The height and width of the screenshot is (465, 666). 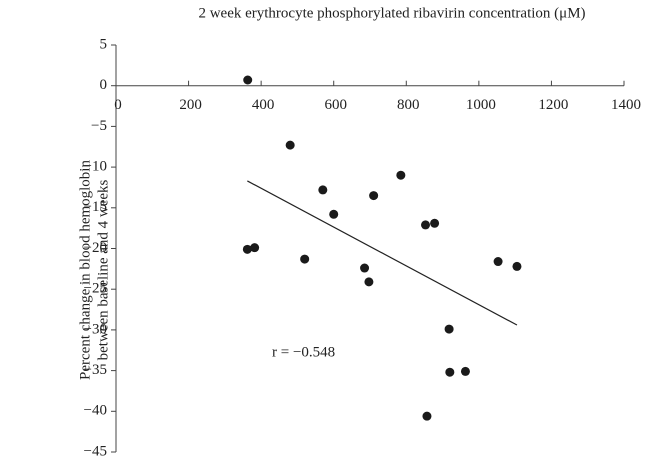 I want to click on x-tick-label: 1000, so click(x=481, y=105).